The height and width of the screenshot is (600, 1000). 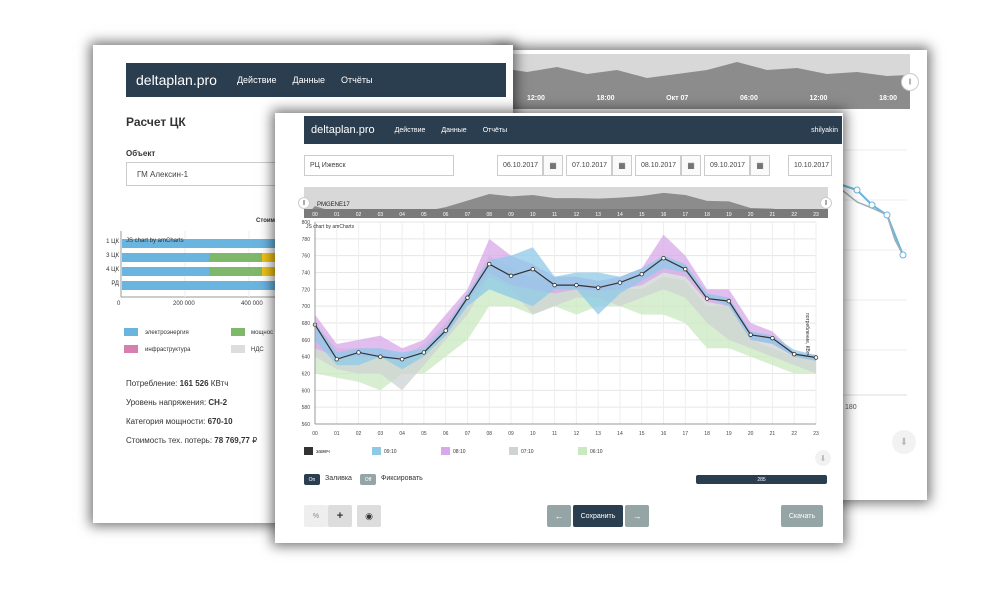 I want to click on percent-button: %, so click(x=316, y=516).